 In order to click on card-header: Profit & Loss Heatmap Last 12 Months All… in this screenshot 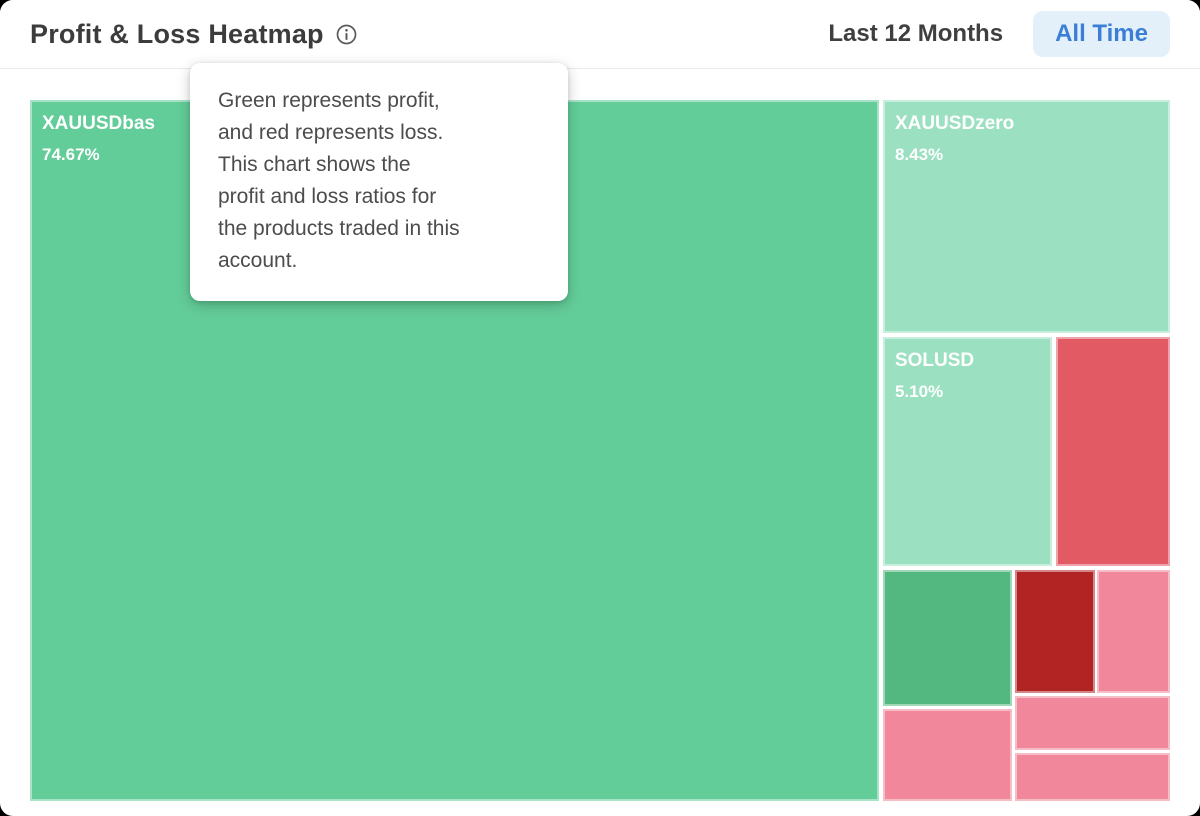, I will do `click(600, 34)`.